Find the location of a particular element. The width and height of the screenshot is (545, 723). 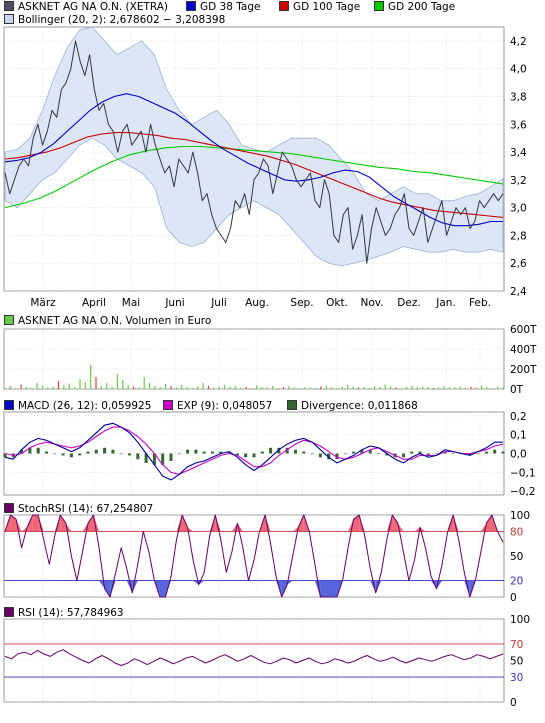

rsi-axis-ytick-label: 0 is located at coordinates (513, 703).